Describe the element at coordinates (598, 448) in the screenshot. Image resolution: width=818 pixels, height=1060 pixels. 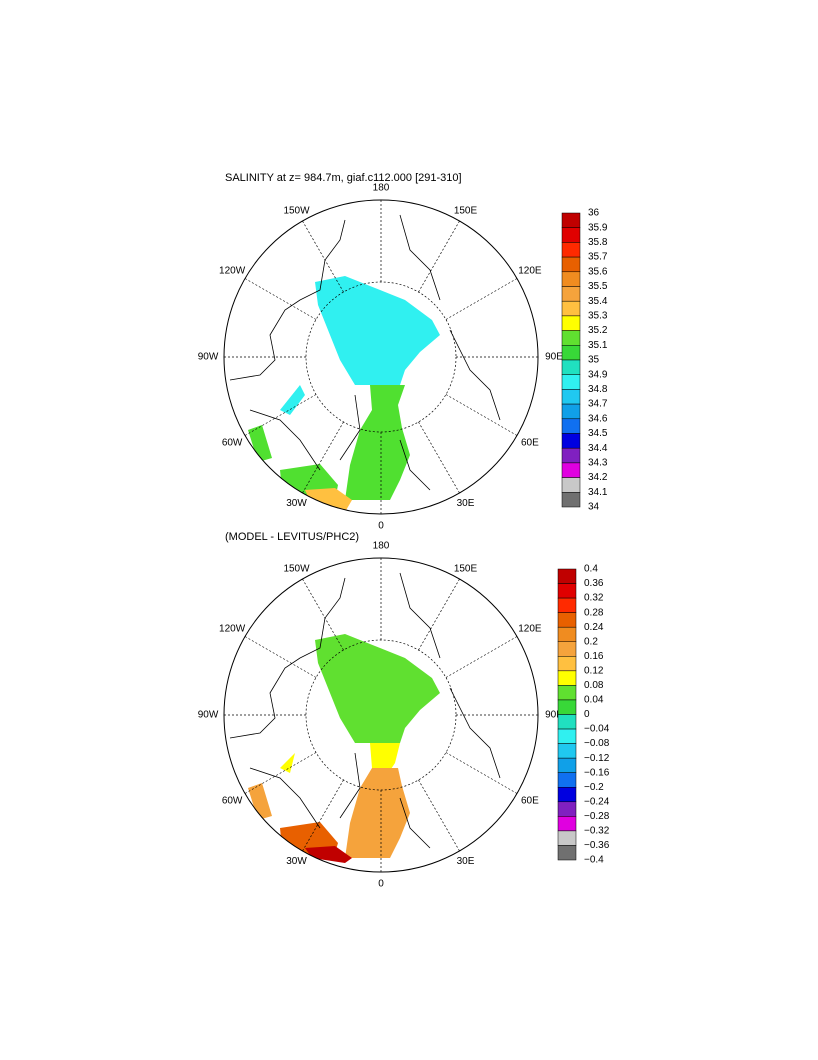
I see `colorbar-label: 34.4` at that location.